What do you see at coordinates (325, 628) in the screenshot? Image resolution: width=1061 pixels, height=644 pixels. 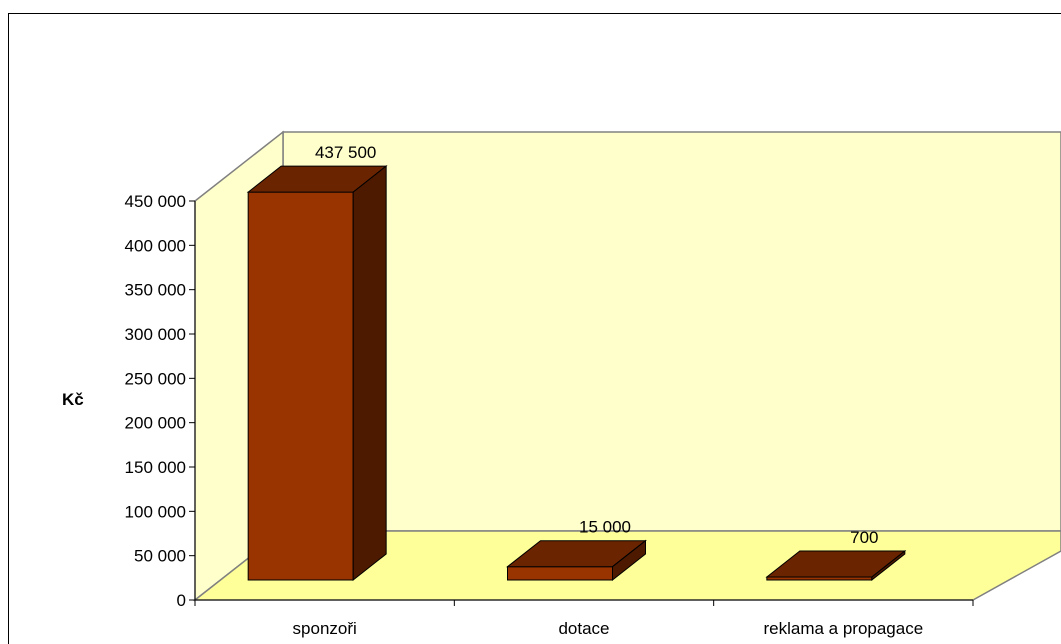 I see `category-label: sponzoři` at bounding box center [325, 628].